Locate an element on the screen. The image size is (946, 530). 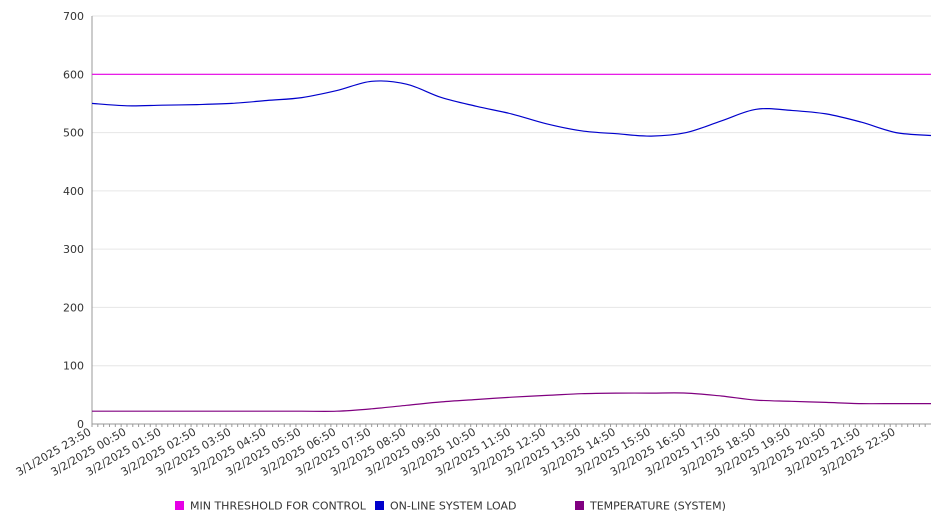
y-tick-label: 400 is located at coordinates (73, 191).